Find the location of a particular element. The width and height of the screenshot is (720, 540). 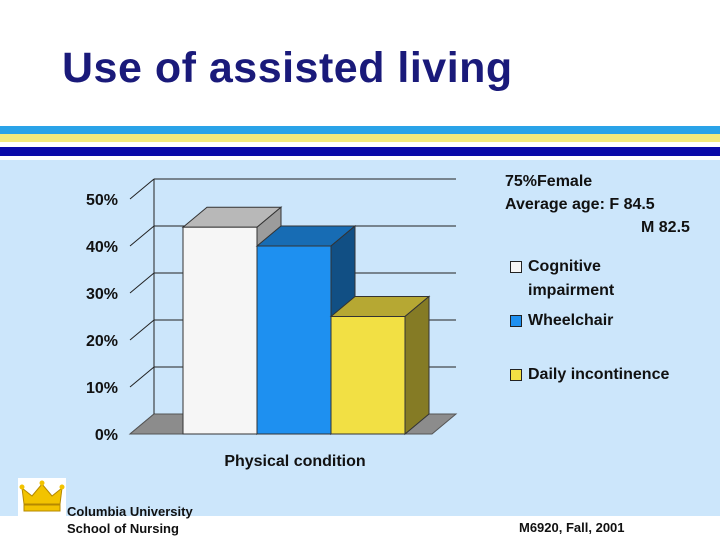

note-female-pct: 75%Female is located at coordinates (549, 181).